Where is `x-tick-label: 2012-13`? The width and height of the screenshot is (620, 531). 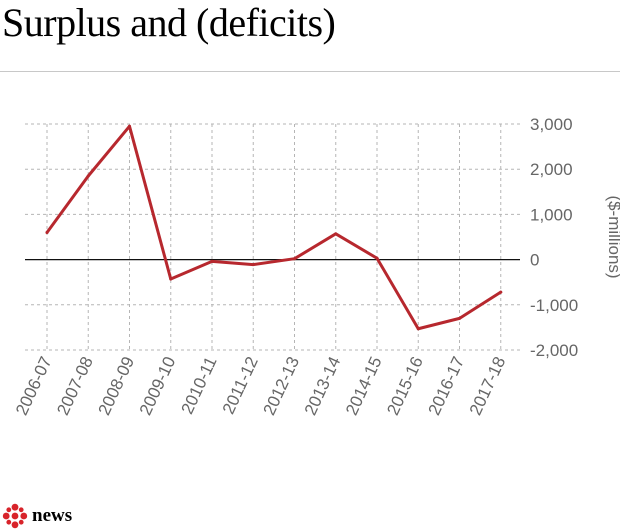
x-tick-label: 2012-13 is located at coordinates (282, 386).